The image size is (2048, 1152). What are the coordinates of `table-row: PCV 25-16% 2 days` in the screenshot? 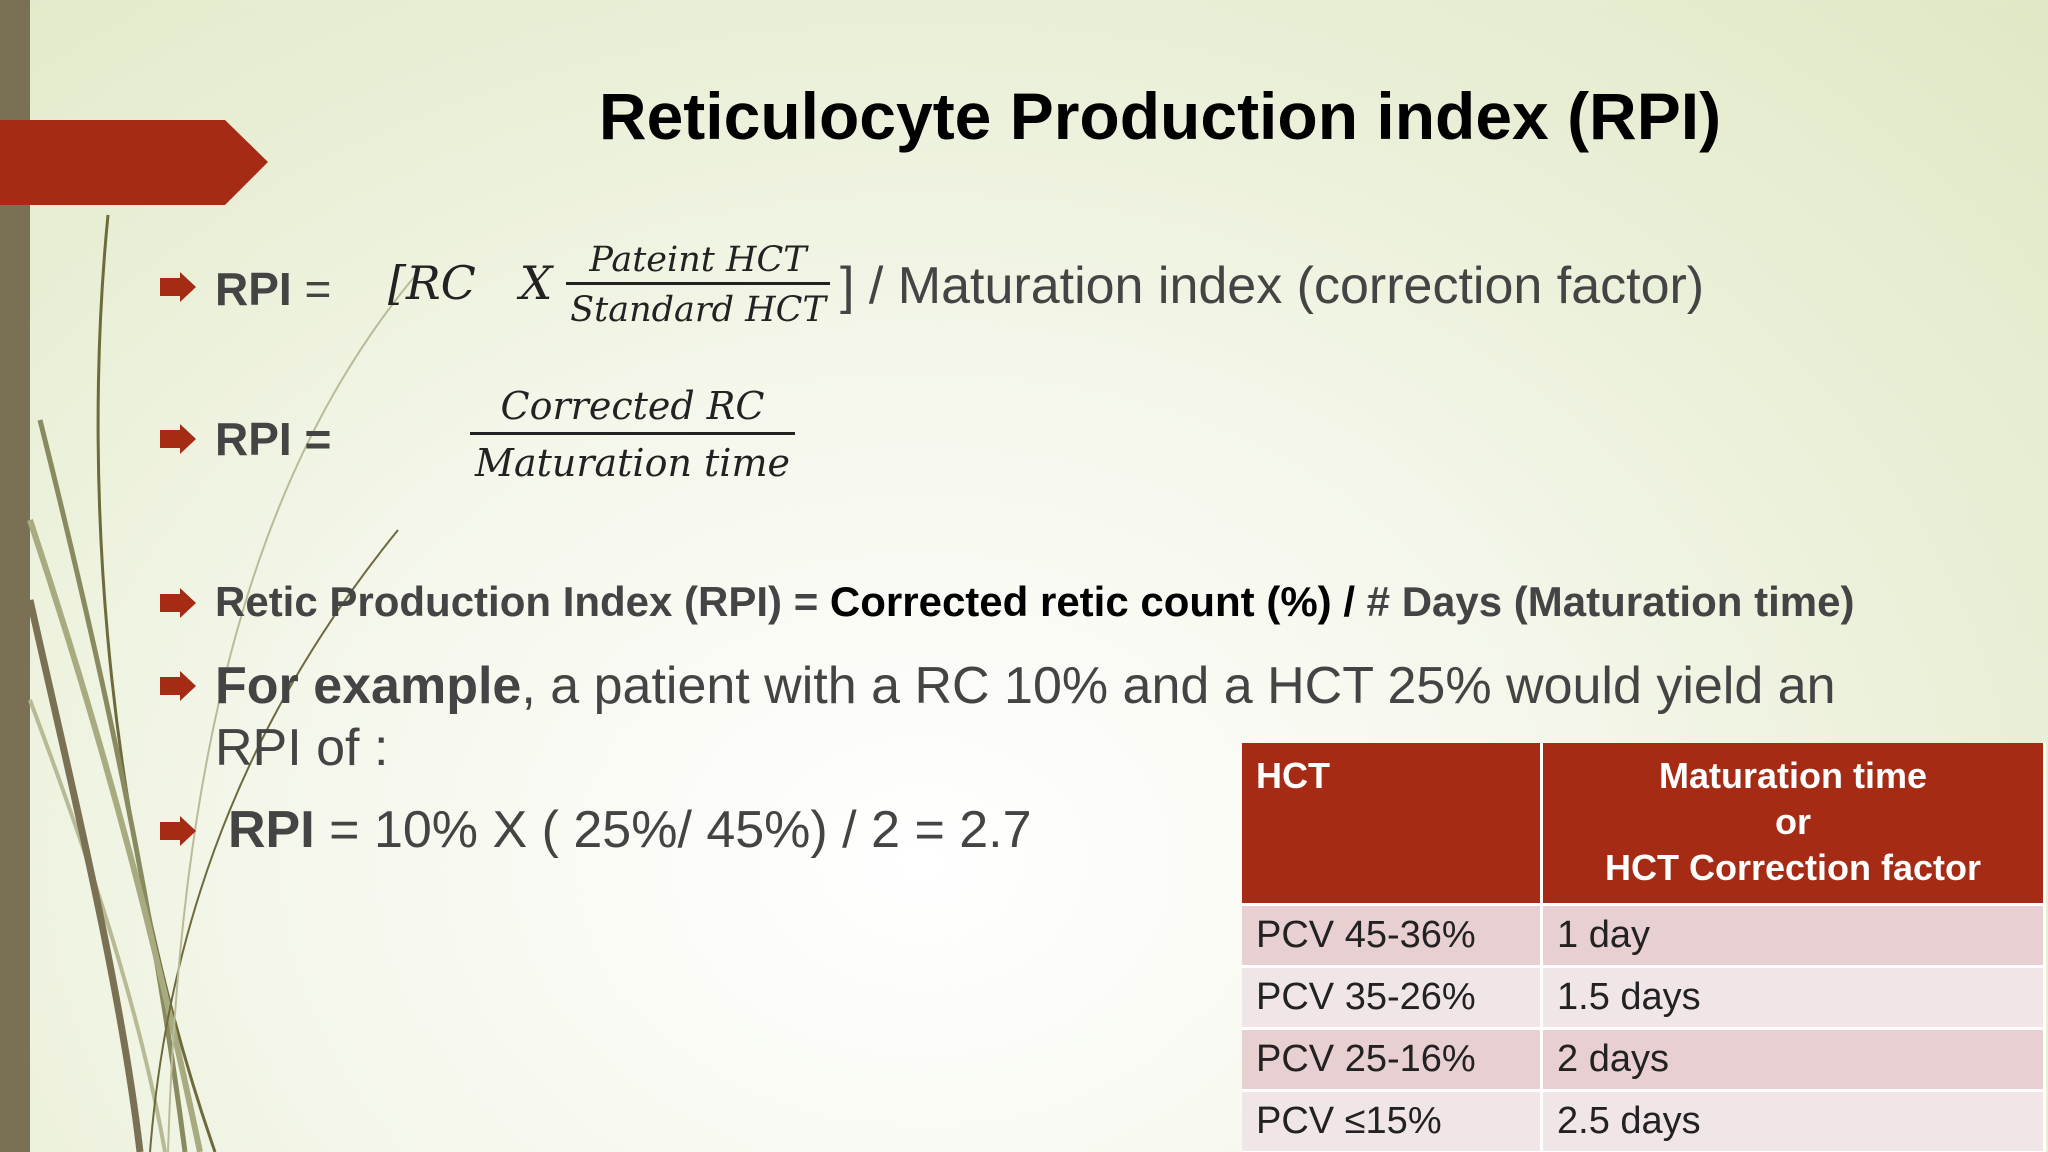 It's located at (1644, 1060).